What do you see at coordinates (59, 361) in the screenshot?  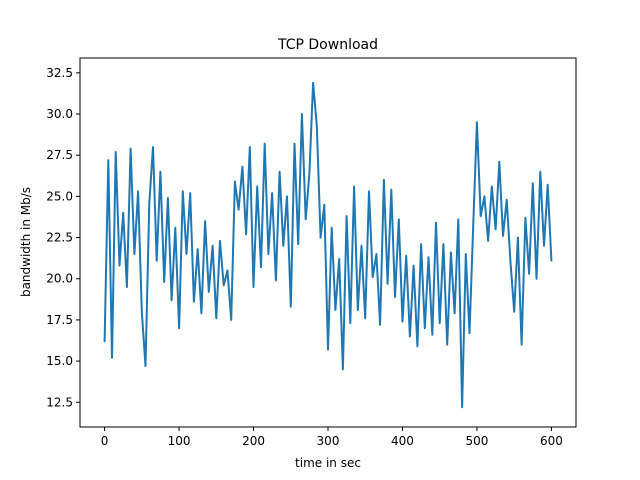 I see `y-tick-label: 15.0` at bounding box center [59, 361].